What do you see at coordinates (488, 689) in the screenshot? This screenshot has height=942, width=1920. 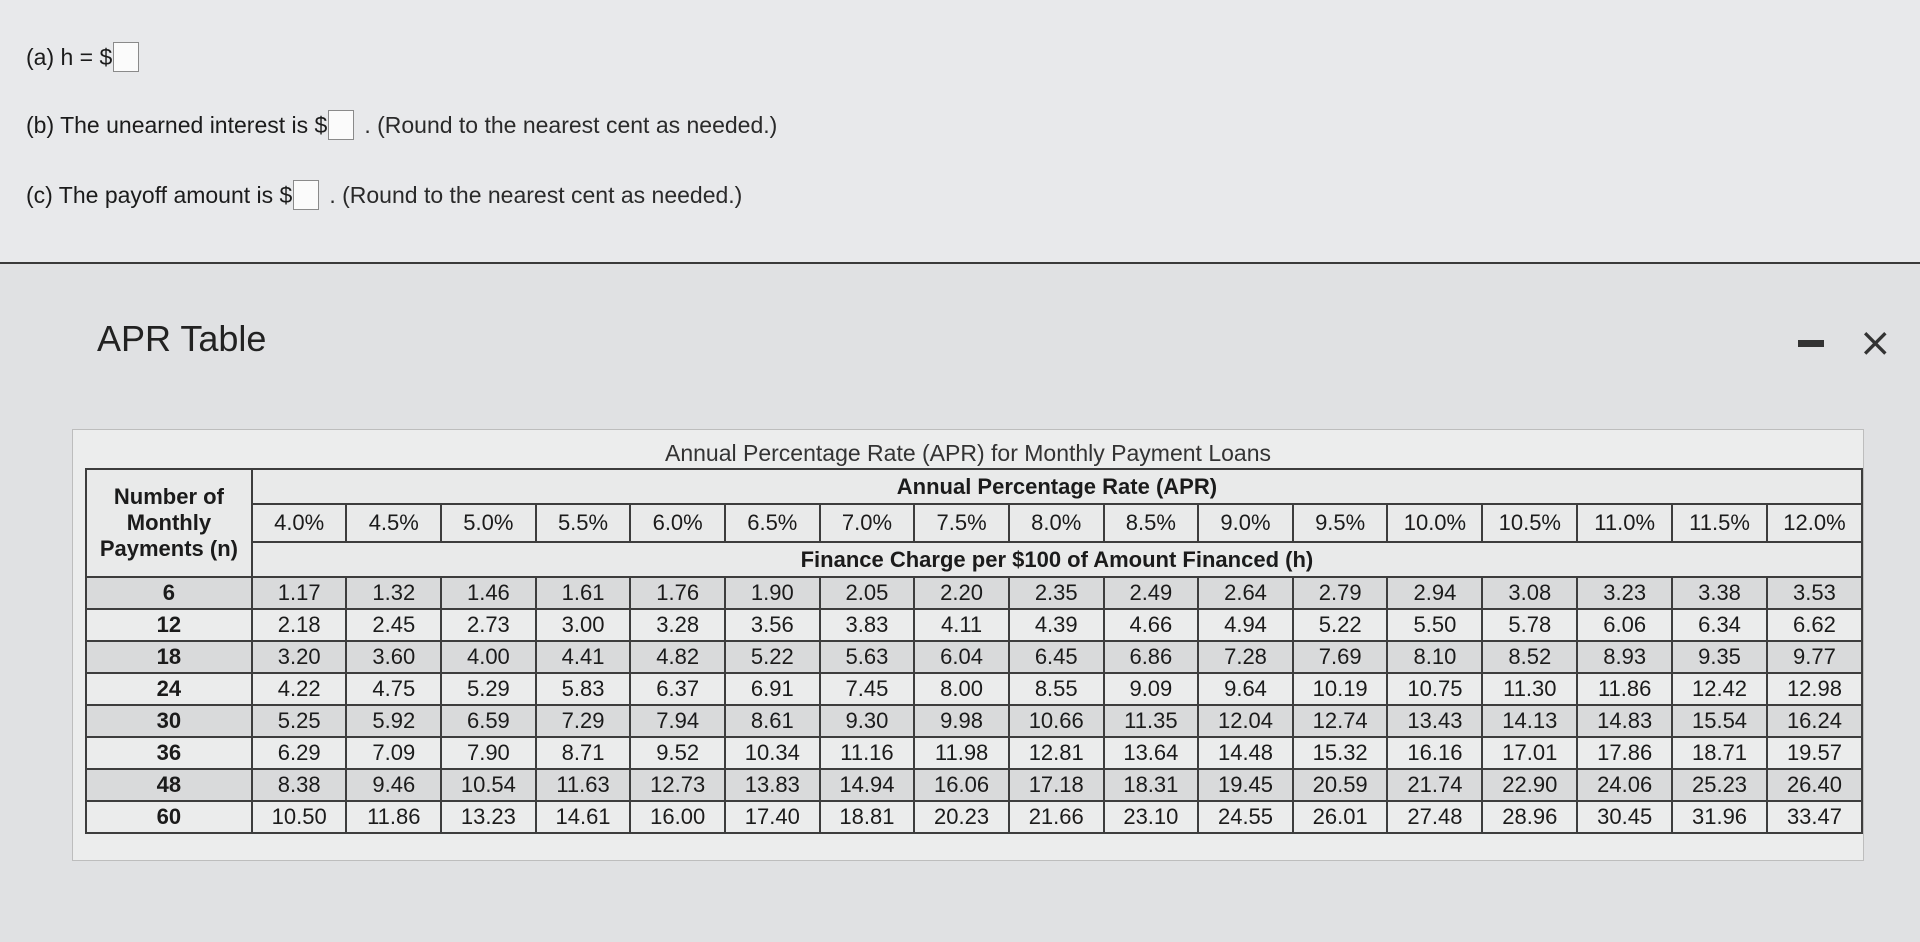 I see `finance-charge-cell: 5.29` at bounding box center [488, 689].